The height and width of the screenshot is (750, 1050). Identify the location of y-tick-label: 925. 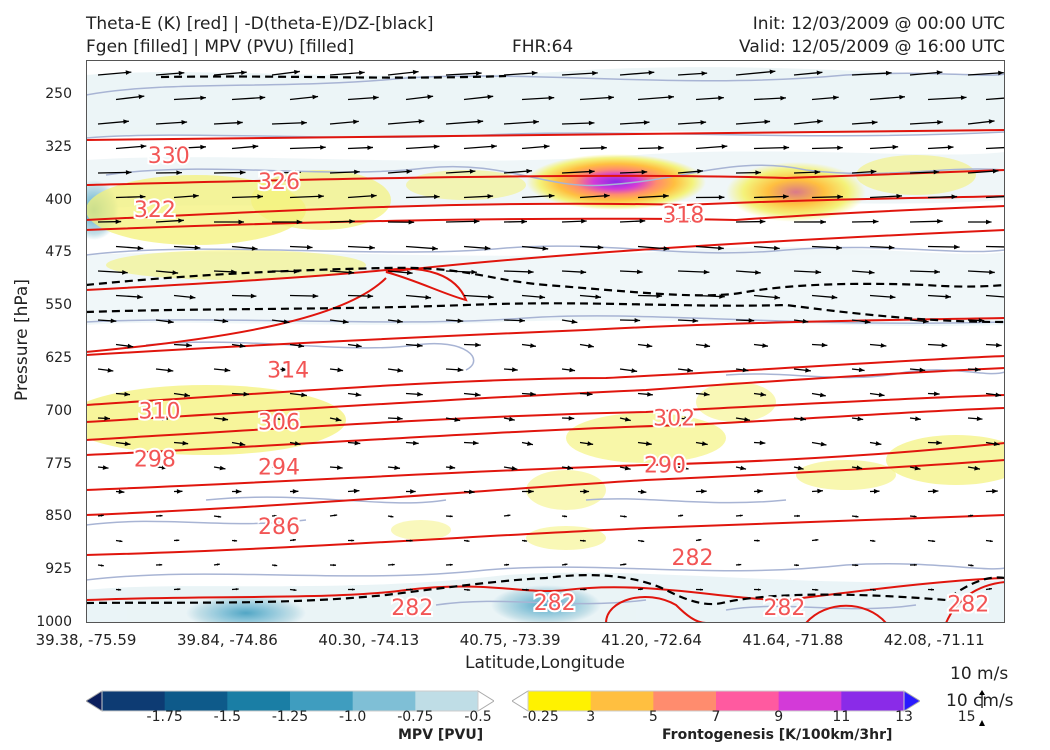
(58, 569).